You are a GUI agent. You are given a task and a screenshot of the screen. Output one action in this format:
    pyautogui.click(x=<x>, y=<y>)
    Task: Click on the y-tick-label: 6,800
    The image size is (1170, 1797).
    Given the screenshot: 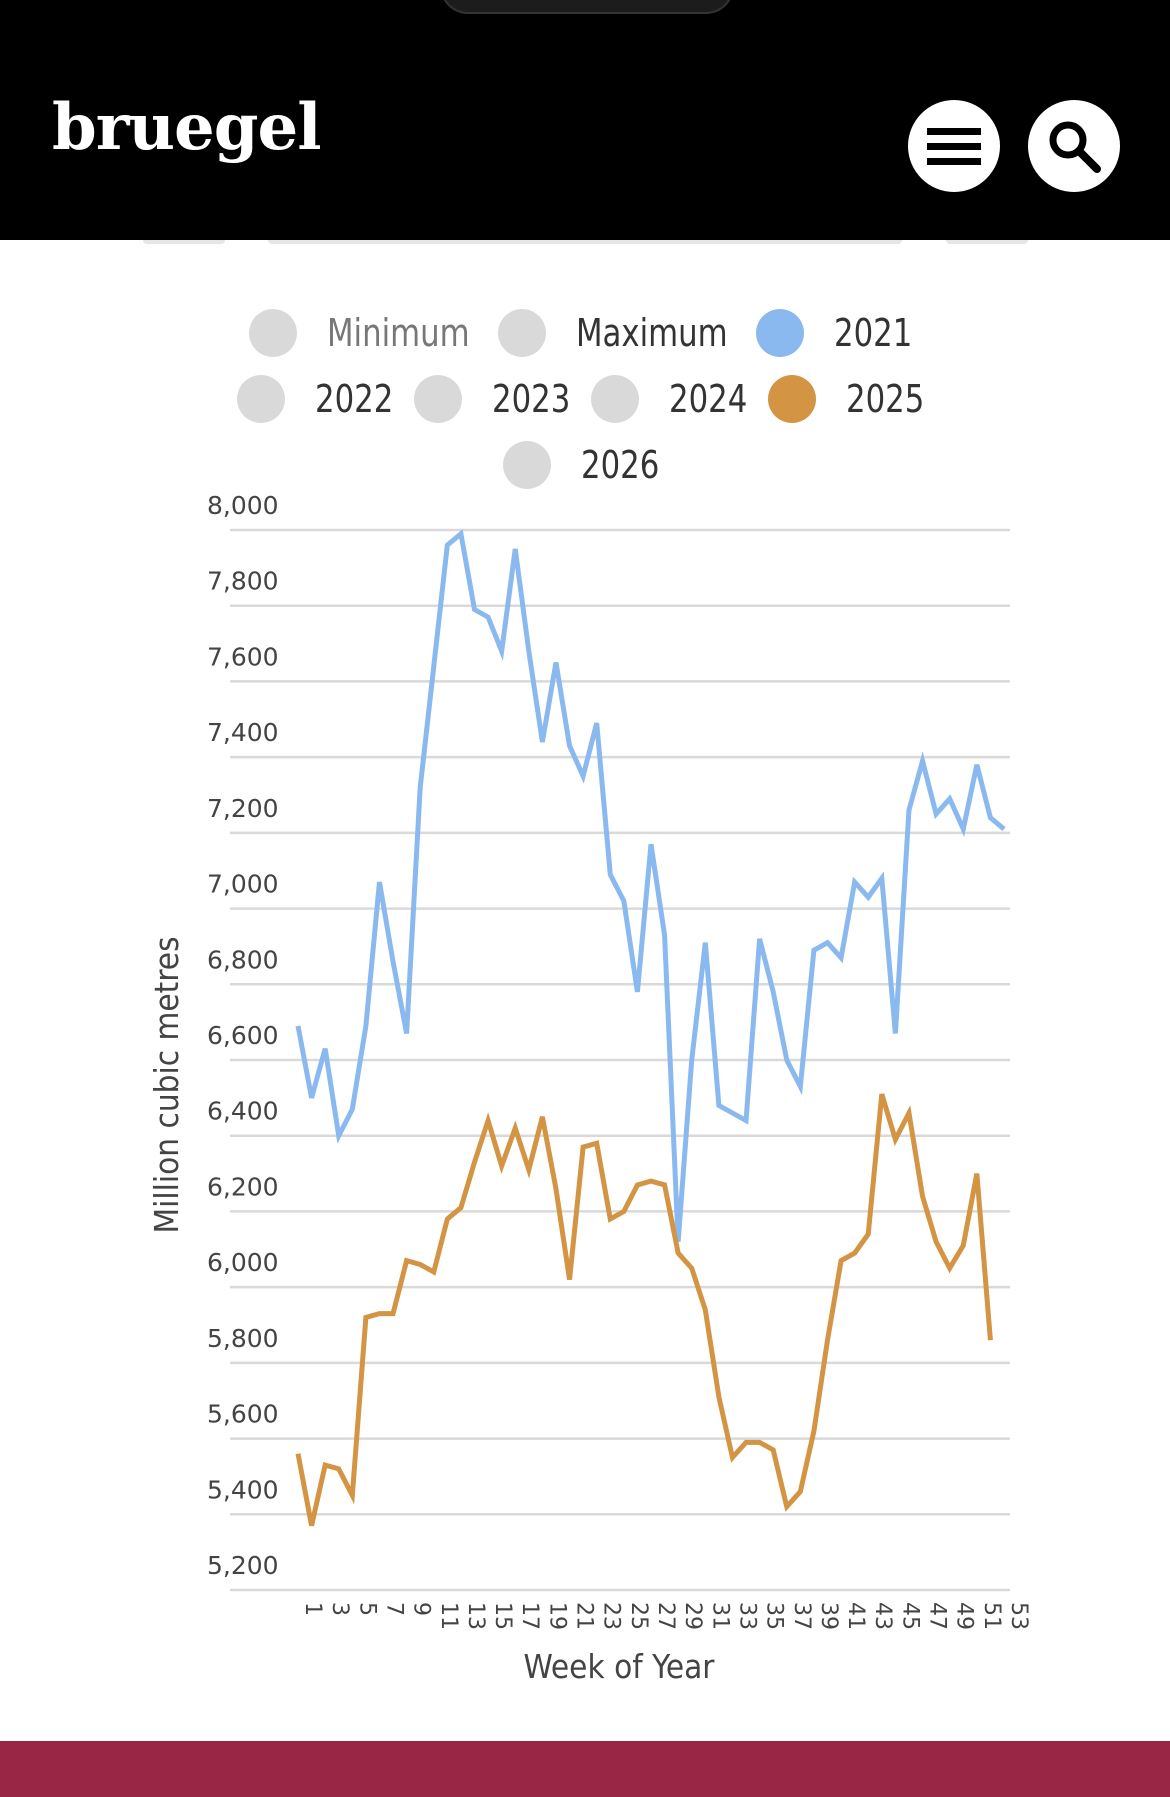 What is the action you would take?
    pyautogui.click(x=243, y=959)
    